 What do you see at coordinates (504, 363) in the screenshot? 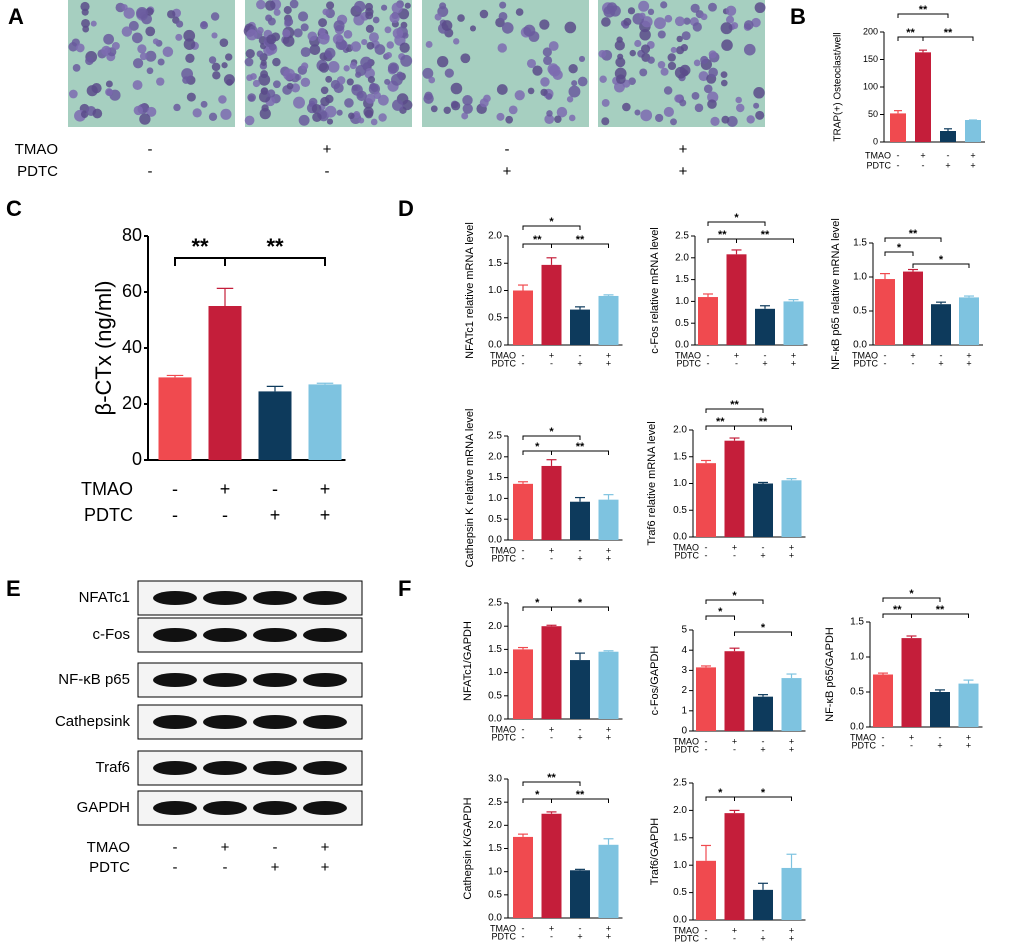
I see `condition-label: PDTC` at bounding box center [504, 363].